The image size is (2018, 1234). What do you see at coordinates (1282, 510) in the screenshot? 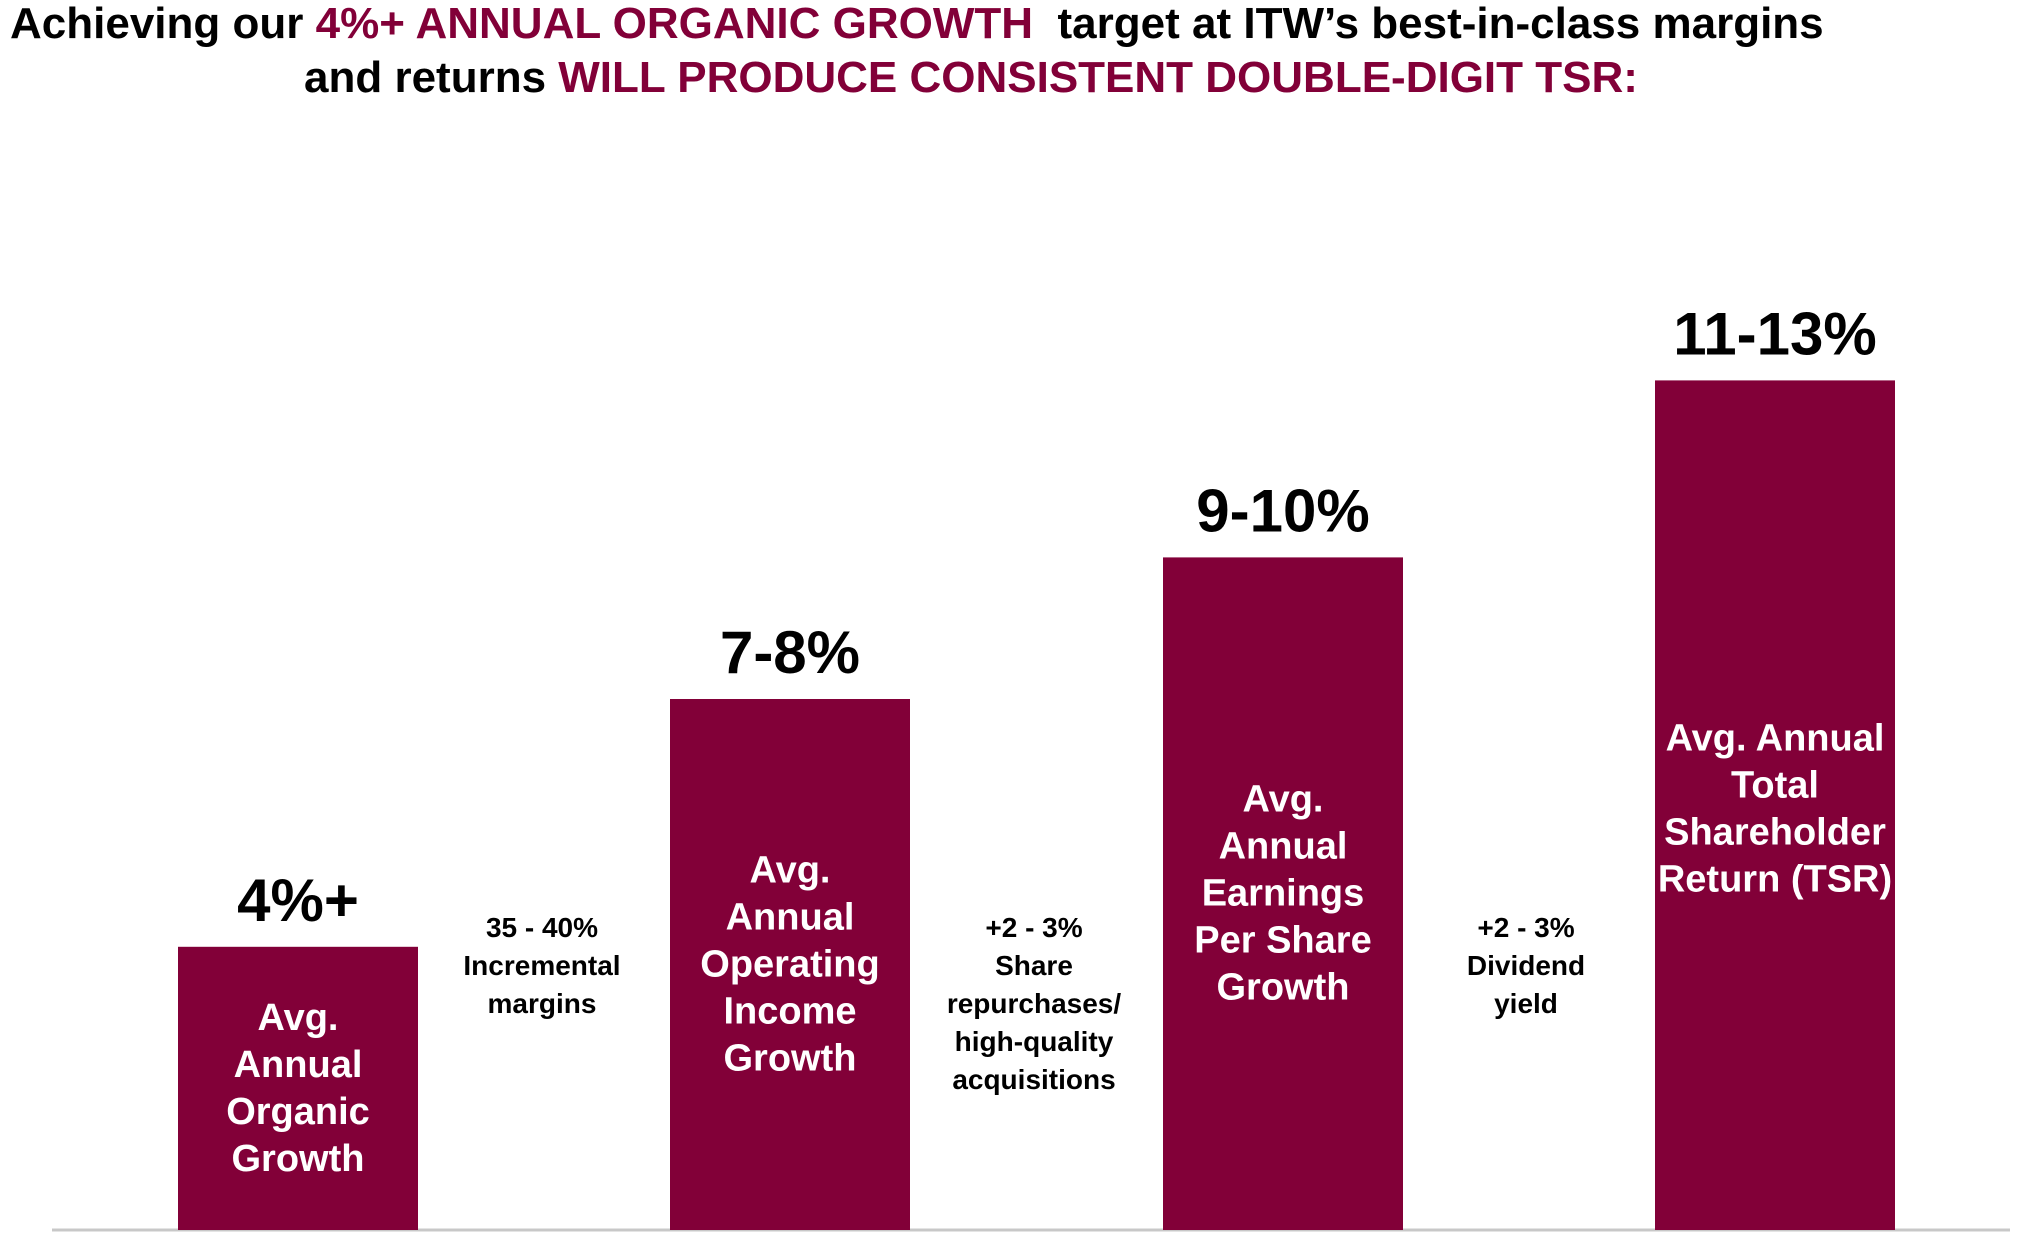
I see `bar-value-label: 9-10%` at bounding box center [1282, 510].